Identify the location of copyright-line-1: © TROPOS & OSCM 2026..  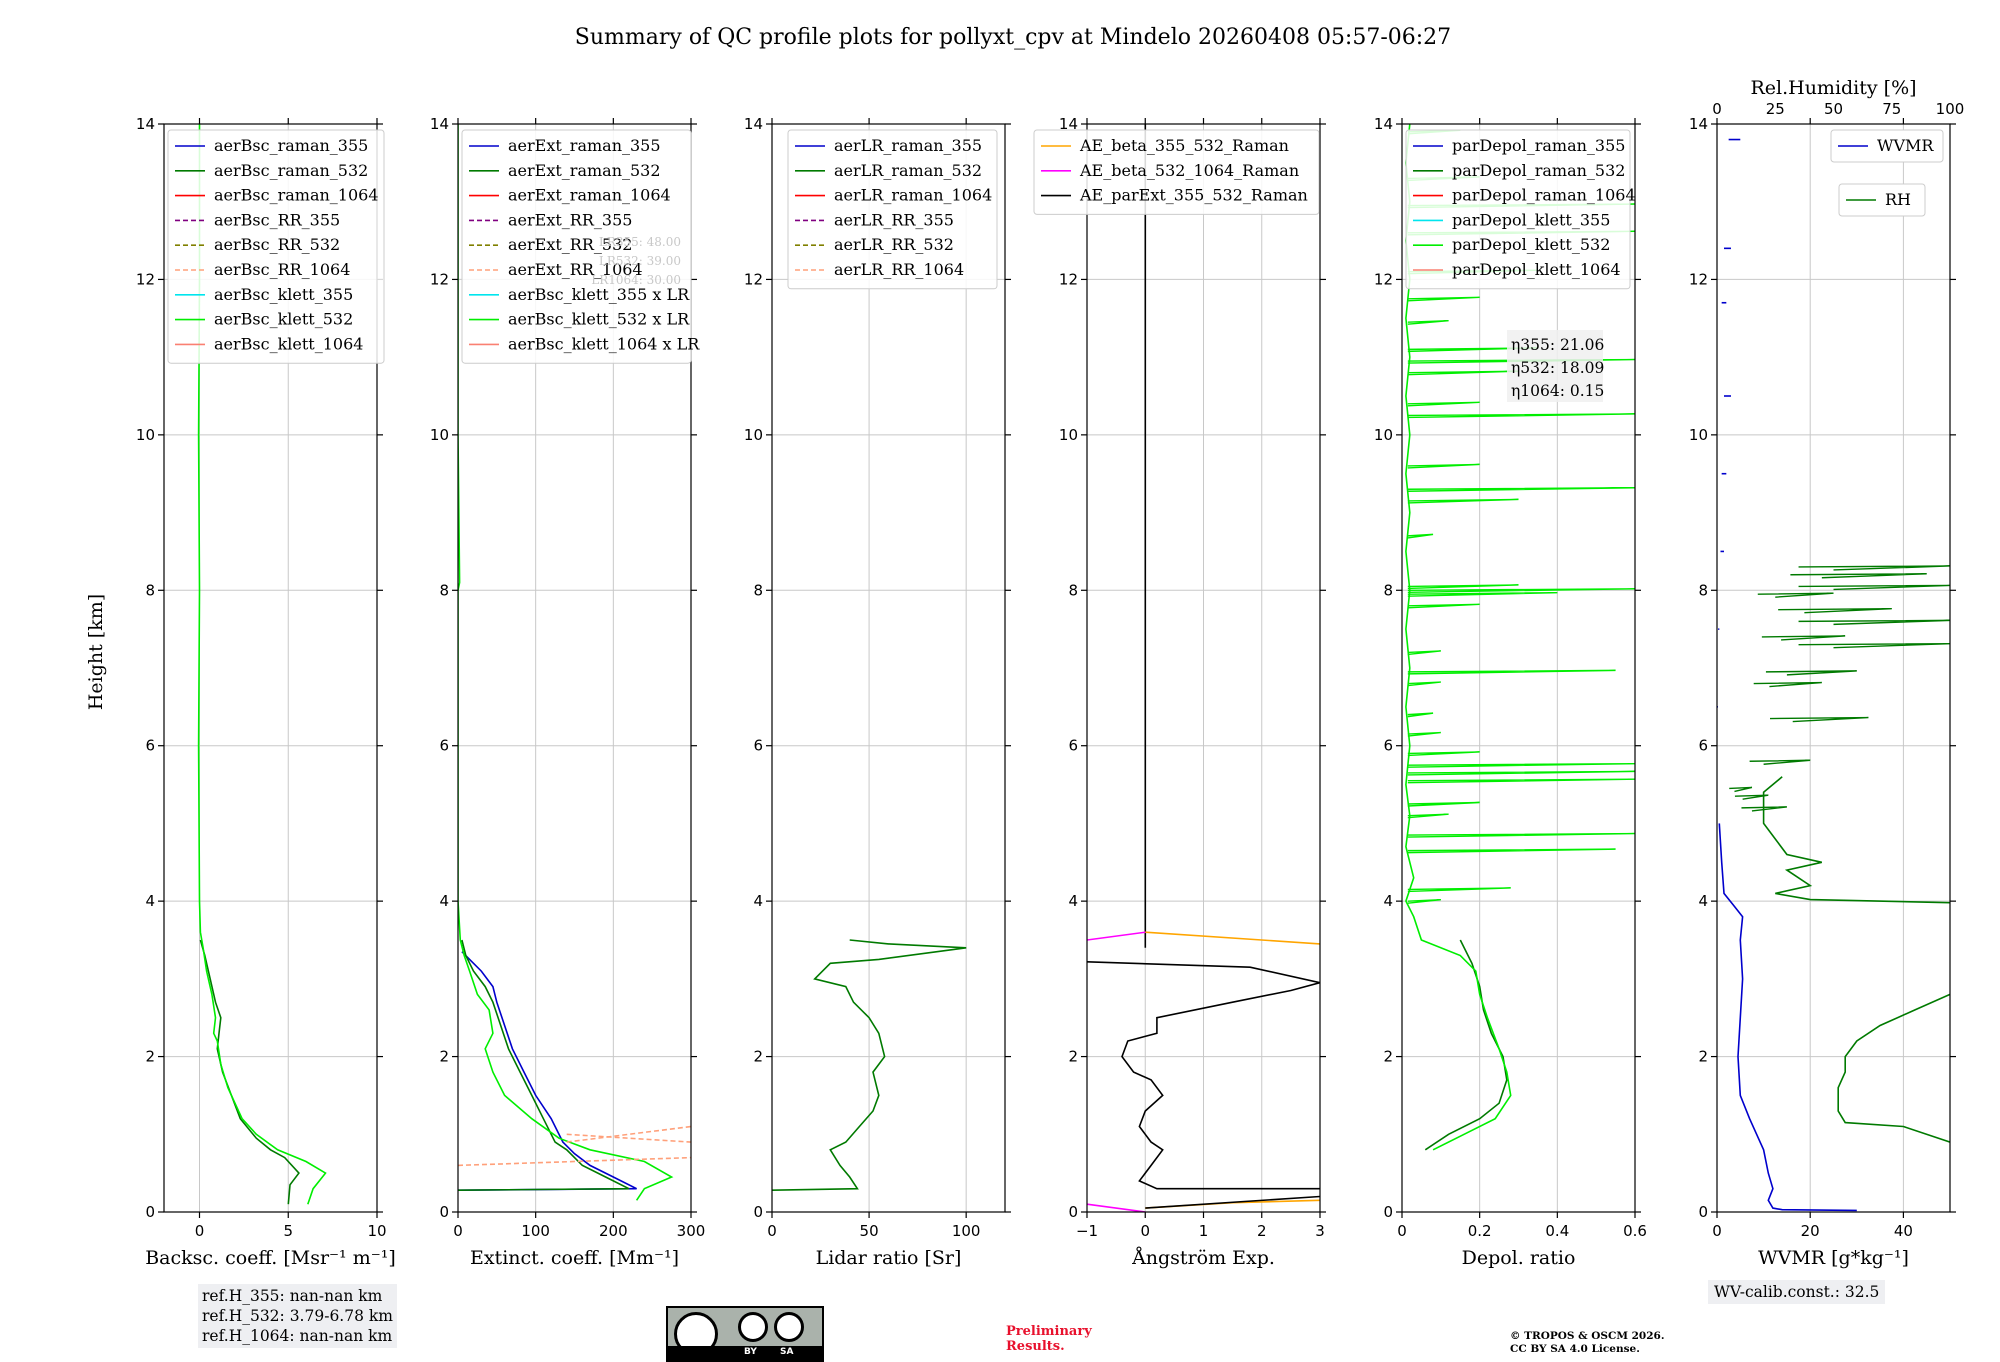
(1587, 1336).